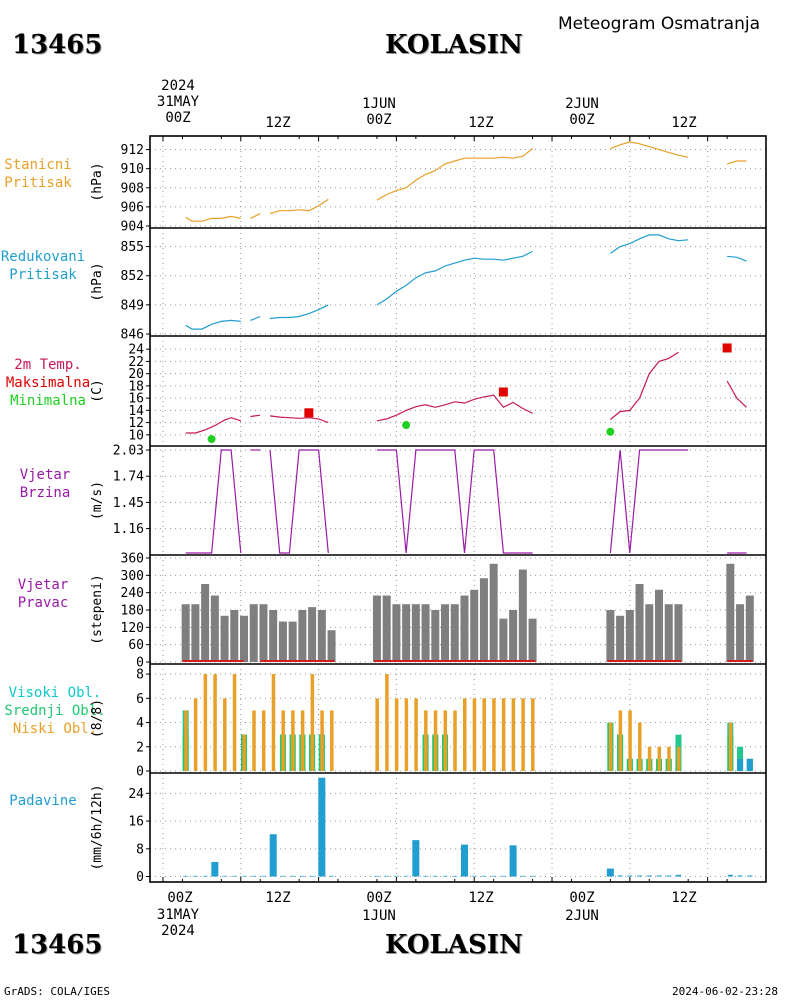  I want to click on y-tick-label: 4, so click(140, 723).